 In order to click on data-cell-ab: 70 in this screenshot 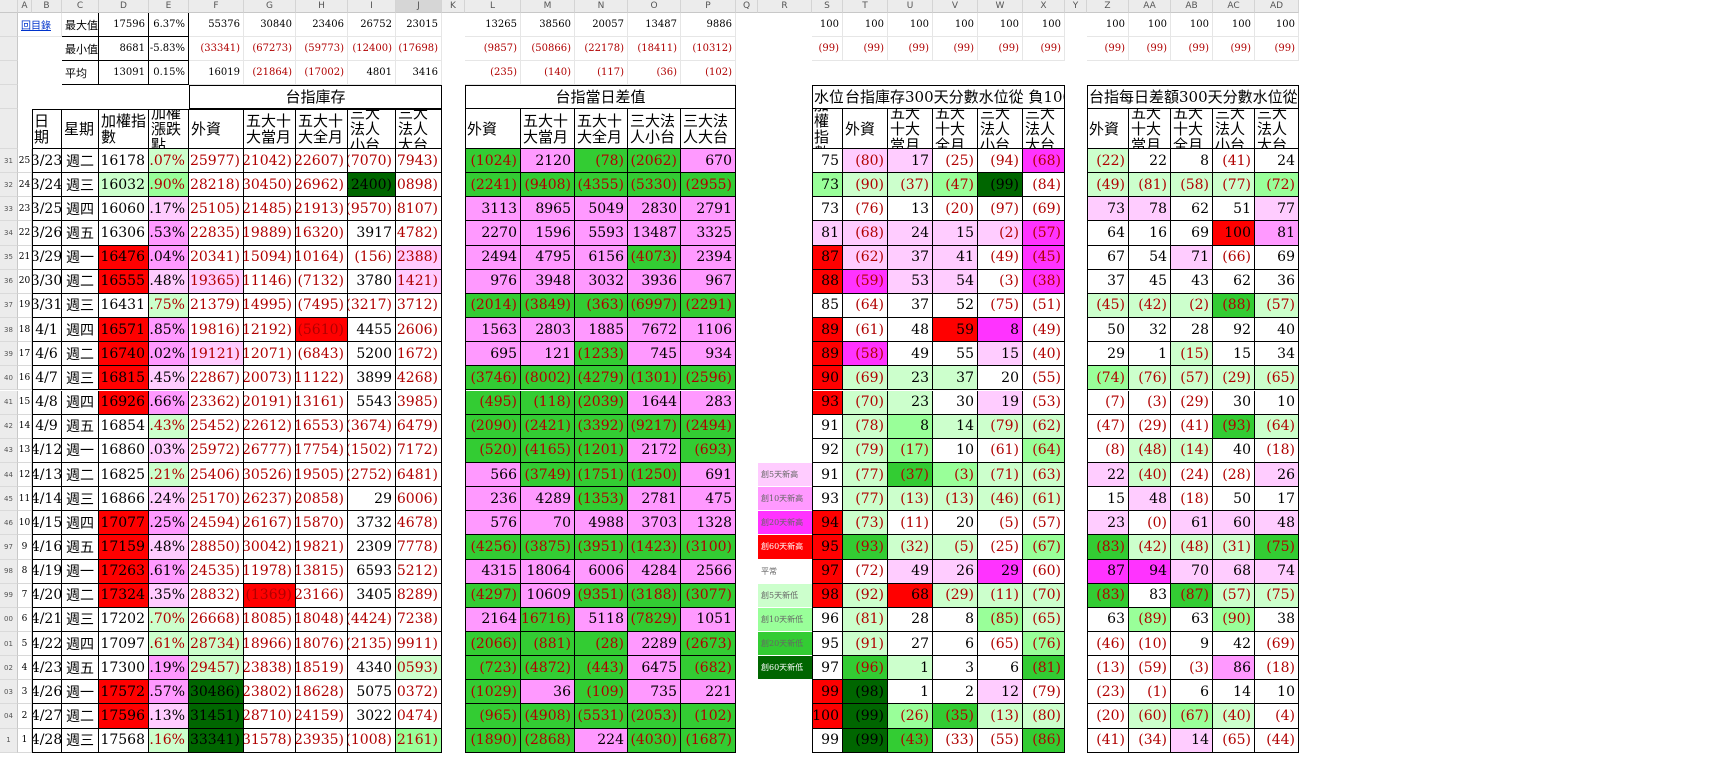, I will do `click(1192, 571)`.